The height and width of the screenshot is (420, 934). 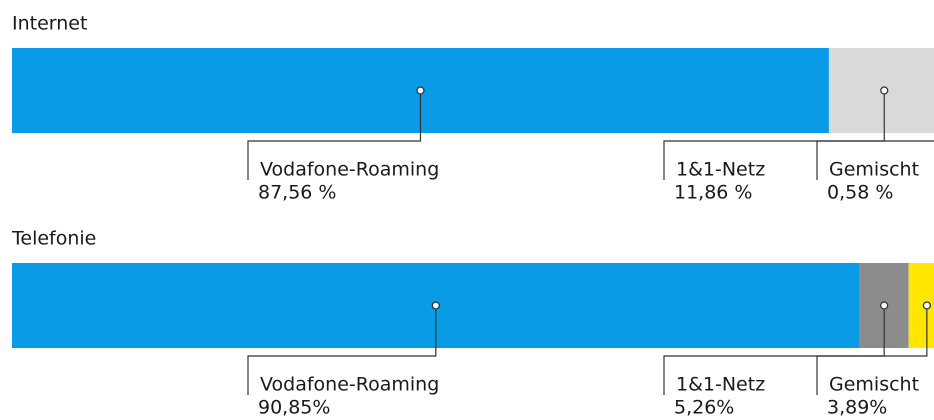 I want to click on value-label: 3,89%, so click(x=857, y=408).